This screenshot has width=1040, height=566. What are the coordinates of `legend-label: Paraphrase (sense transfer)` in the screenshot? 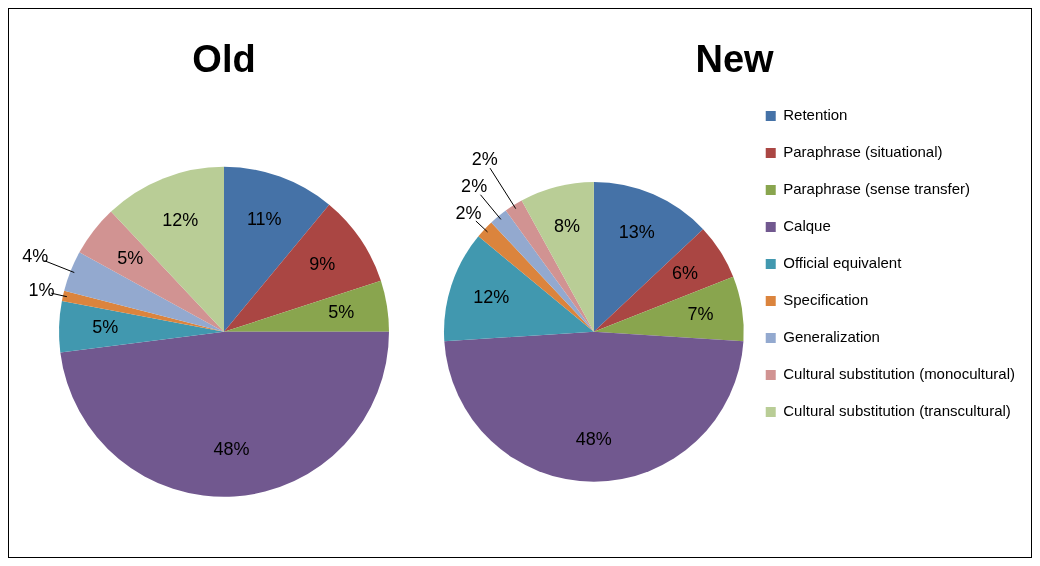 It's located at (876, 189).